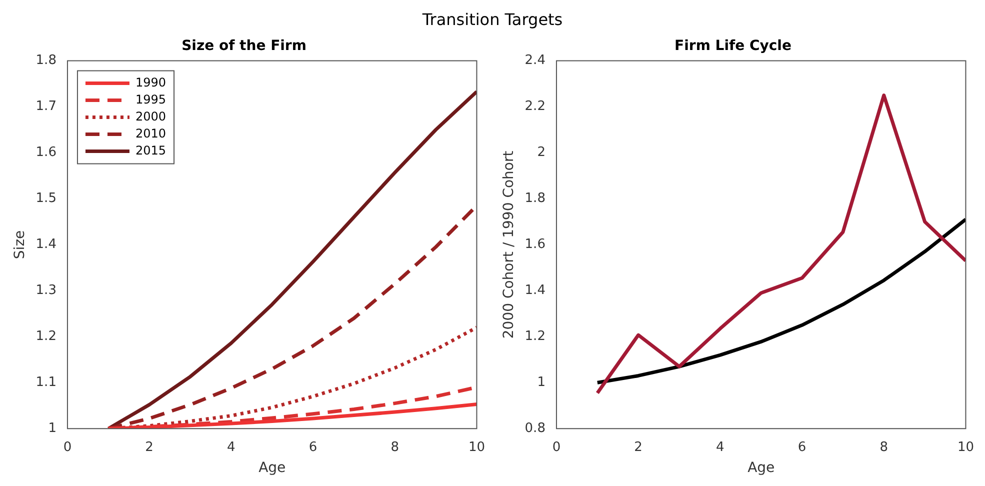 The width and height of the screenshot is (985, 486). What do you see at coordinates (535, 106) in the screenshot?
I see `y-tick-label: 2.2` at bounding box center [535, 106].